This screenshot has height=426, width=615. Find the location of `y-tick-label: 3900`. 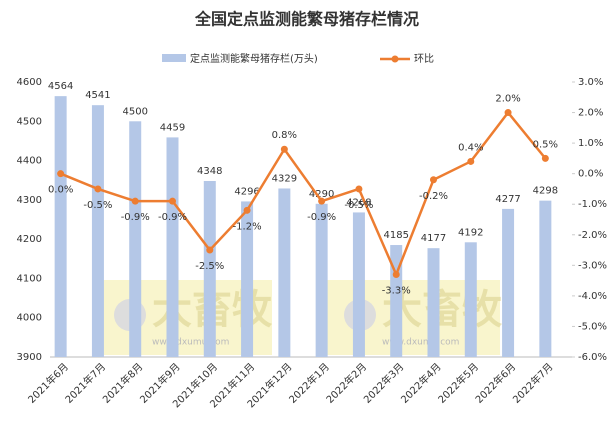

y-tick-label: 3900 is located at coordinates (29, 357).